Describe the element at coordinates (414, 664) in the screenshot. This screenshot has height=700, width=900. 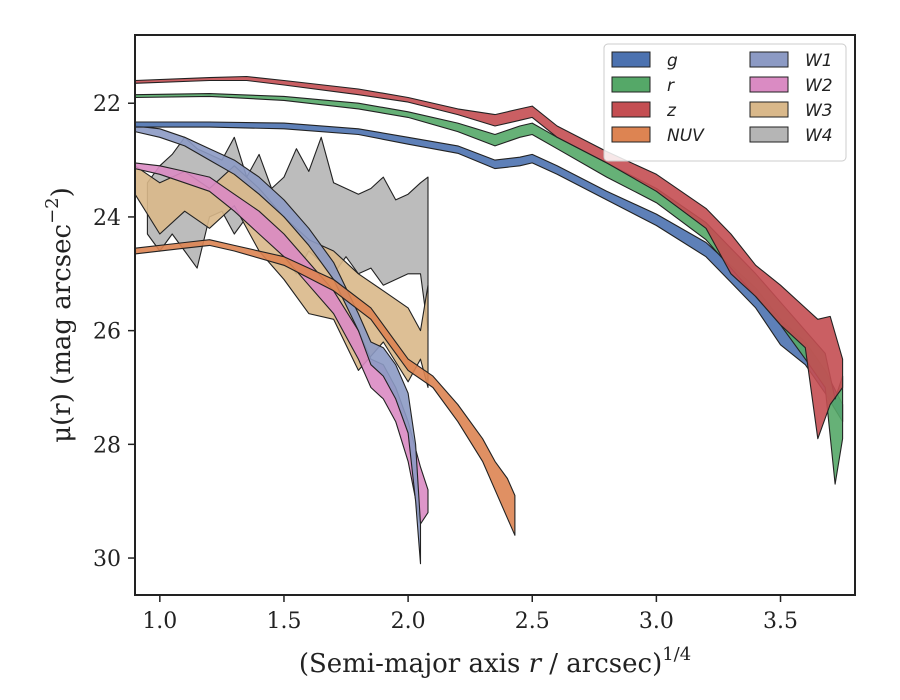
I see `x-axis-label-main: (Semi-major axis` at that location.